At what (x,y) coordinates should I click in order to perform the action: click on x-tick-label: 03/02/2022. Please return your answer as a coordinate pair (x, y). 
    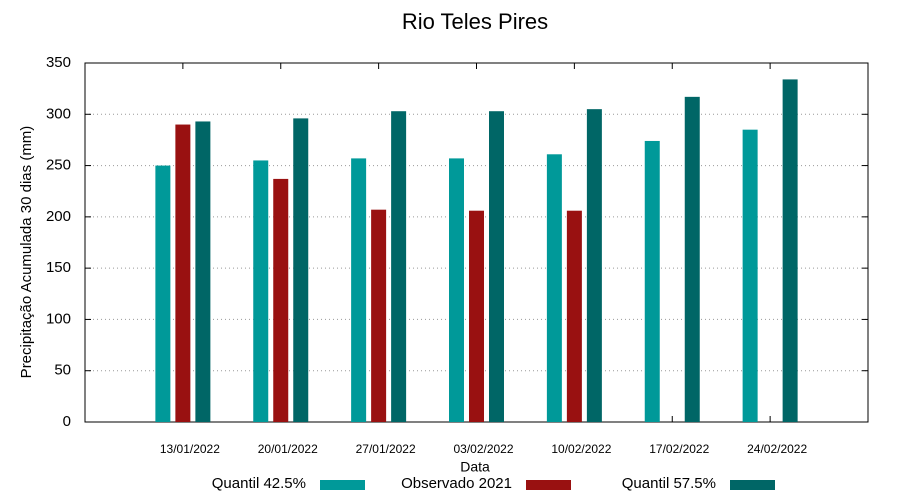
    Looking at the image, I should click on (483, 449).